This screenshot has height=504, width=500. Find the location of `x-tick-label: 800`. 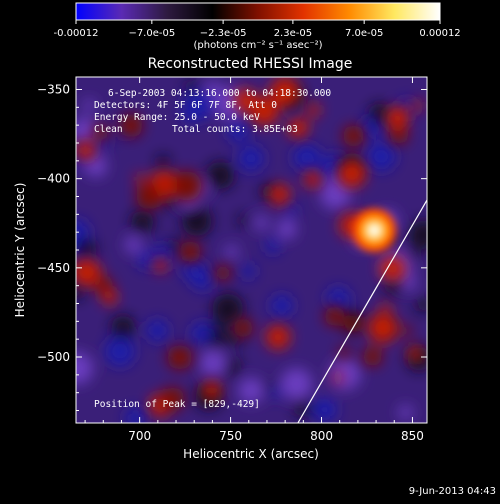

x-tick-label: 800 is located at coordinates (321, 436).